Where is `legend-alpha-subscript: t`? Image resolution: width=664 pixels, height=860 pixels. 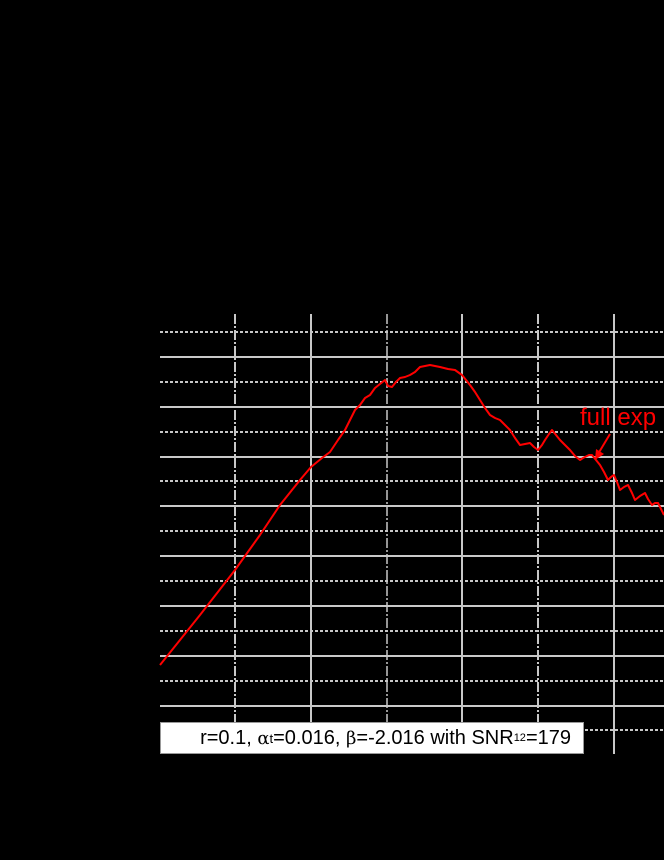 legend-alpha-subscript: t is located at coordinates (271, 738).